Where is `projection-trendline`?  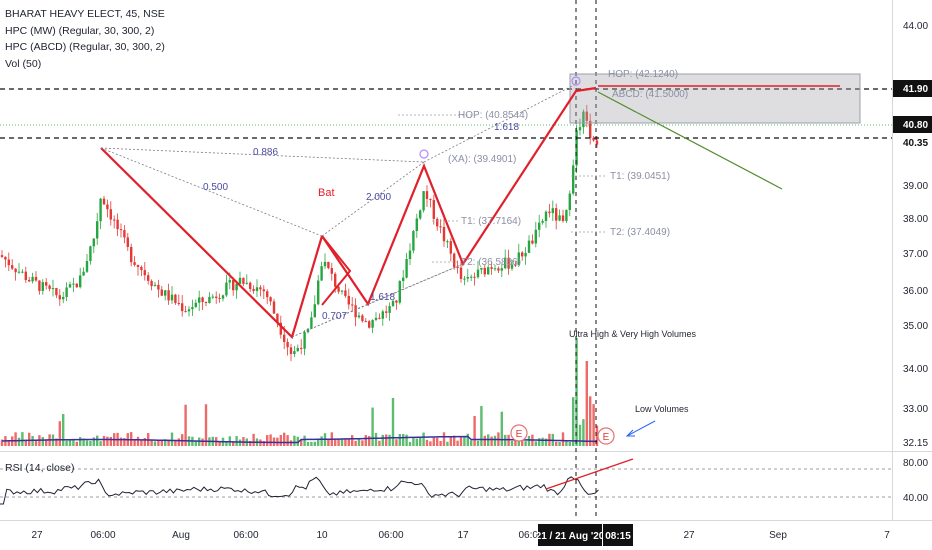
projection-trendline is located at coordinates (690, 140).